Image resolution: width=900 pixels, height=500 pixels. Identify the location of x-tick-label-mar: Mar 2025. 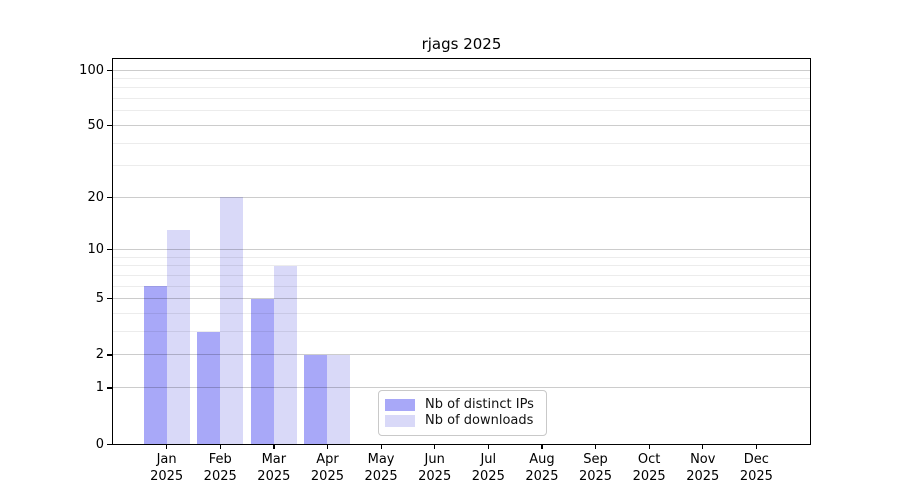
(274, 468).